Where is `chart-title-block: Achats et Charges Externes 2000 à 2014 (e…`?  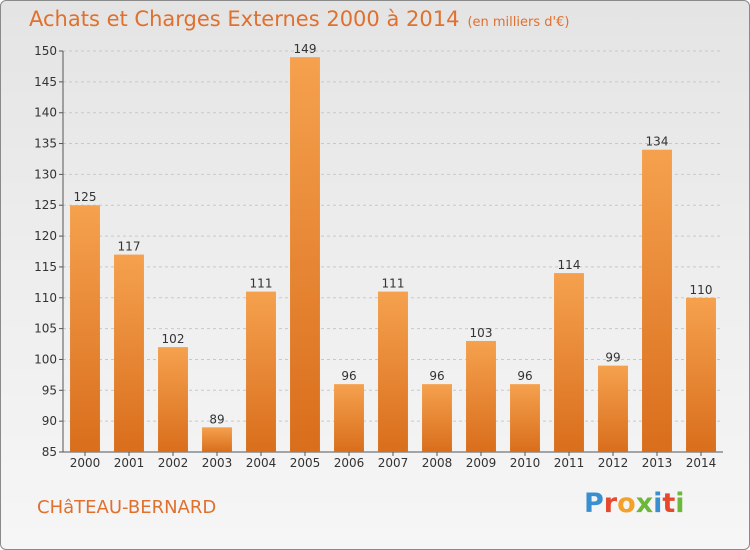 chart-title-block: Achats et Charges Externes 2000 à 2014 (e… is located at coordinates (299, 19).